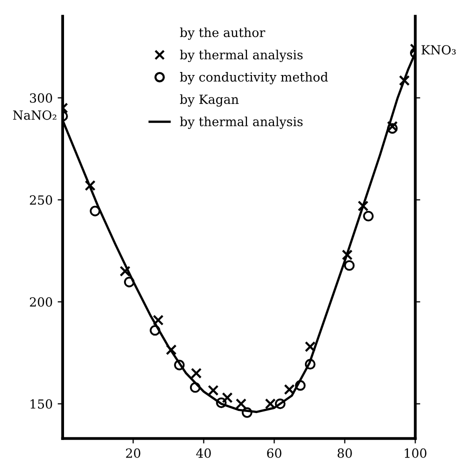 The height and width of the screenshot is (464, 464). What do you see at coordinates (34, 115) in the screenshot?
I see `annotation: NaNO₂` at bounding box center [34, 115].